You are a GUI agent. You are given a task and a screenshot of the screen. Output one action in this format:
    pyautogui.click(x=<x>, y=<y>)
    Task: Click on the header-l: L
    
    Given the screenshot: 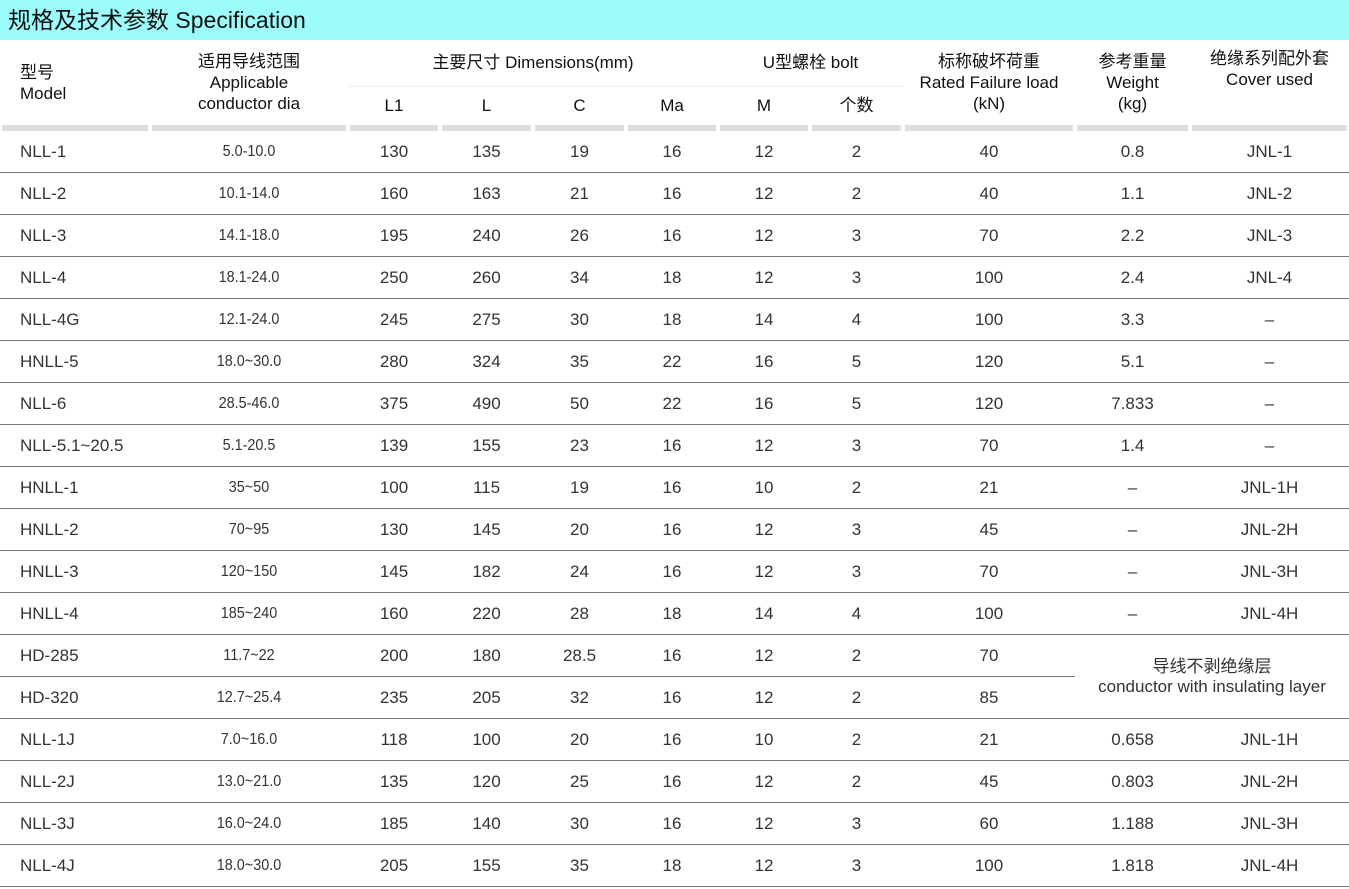 What is the action you would take?
    pyautogui.click(x=486, y=105)
    